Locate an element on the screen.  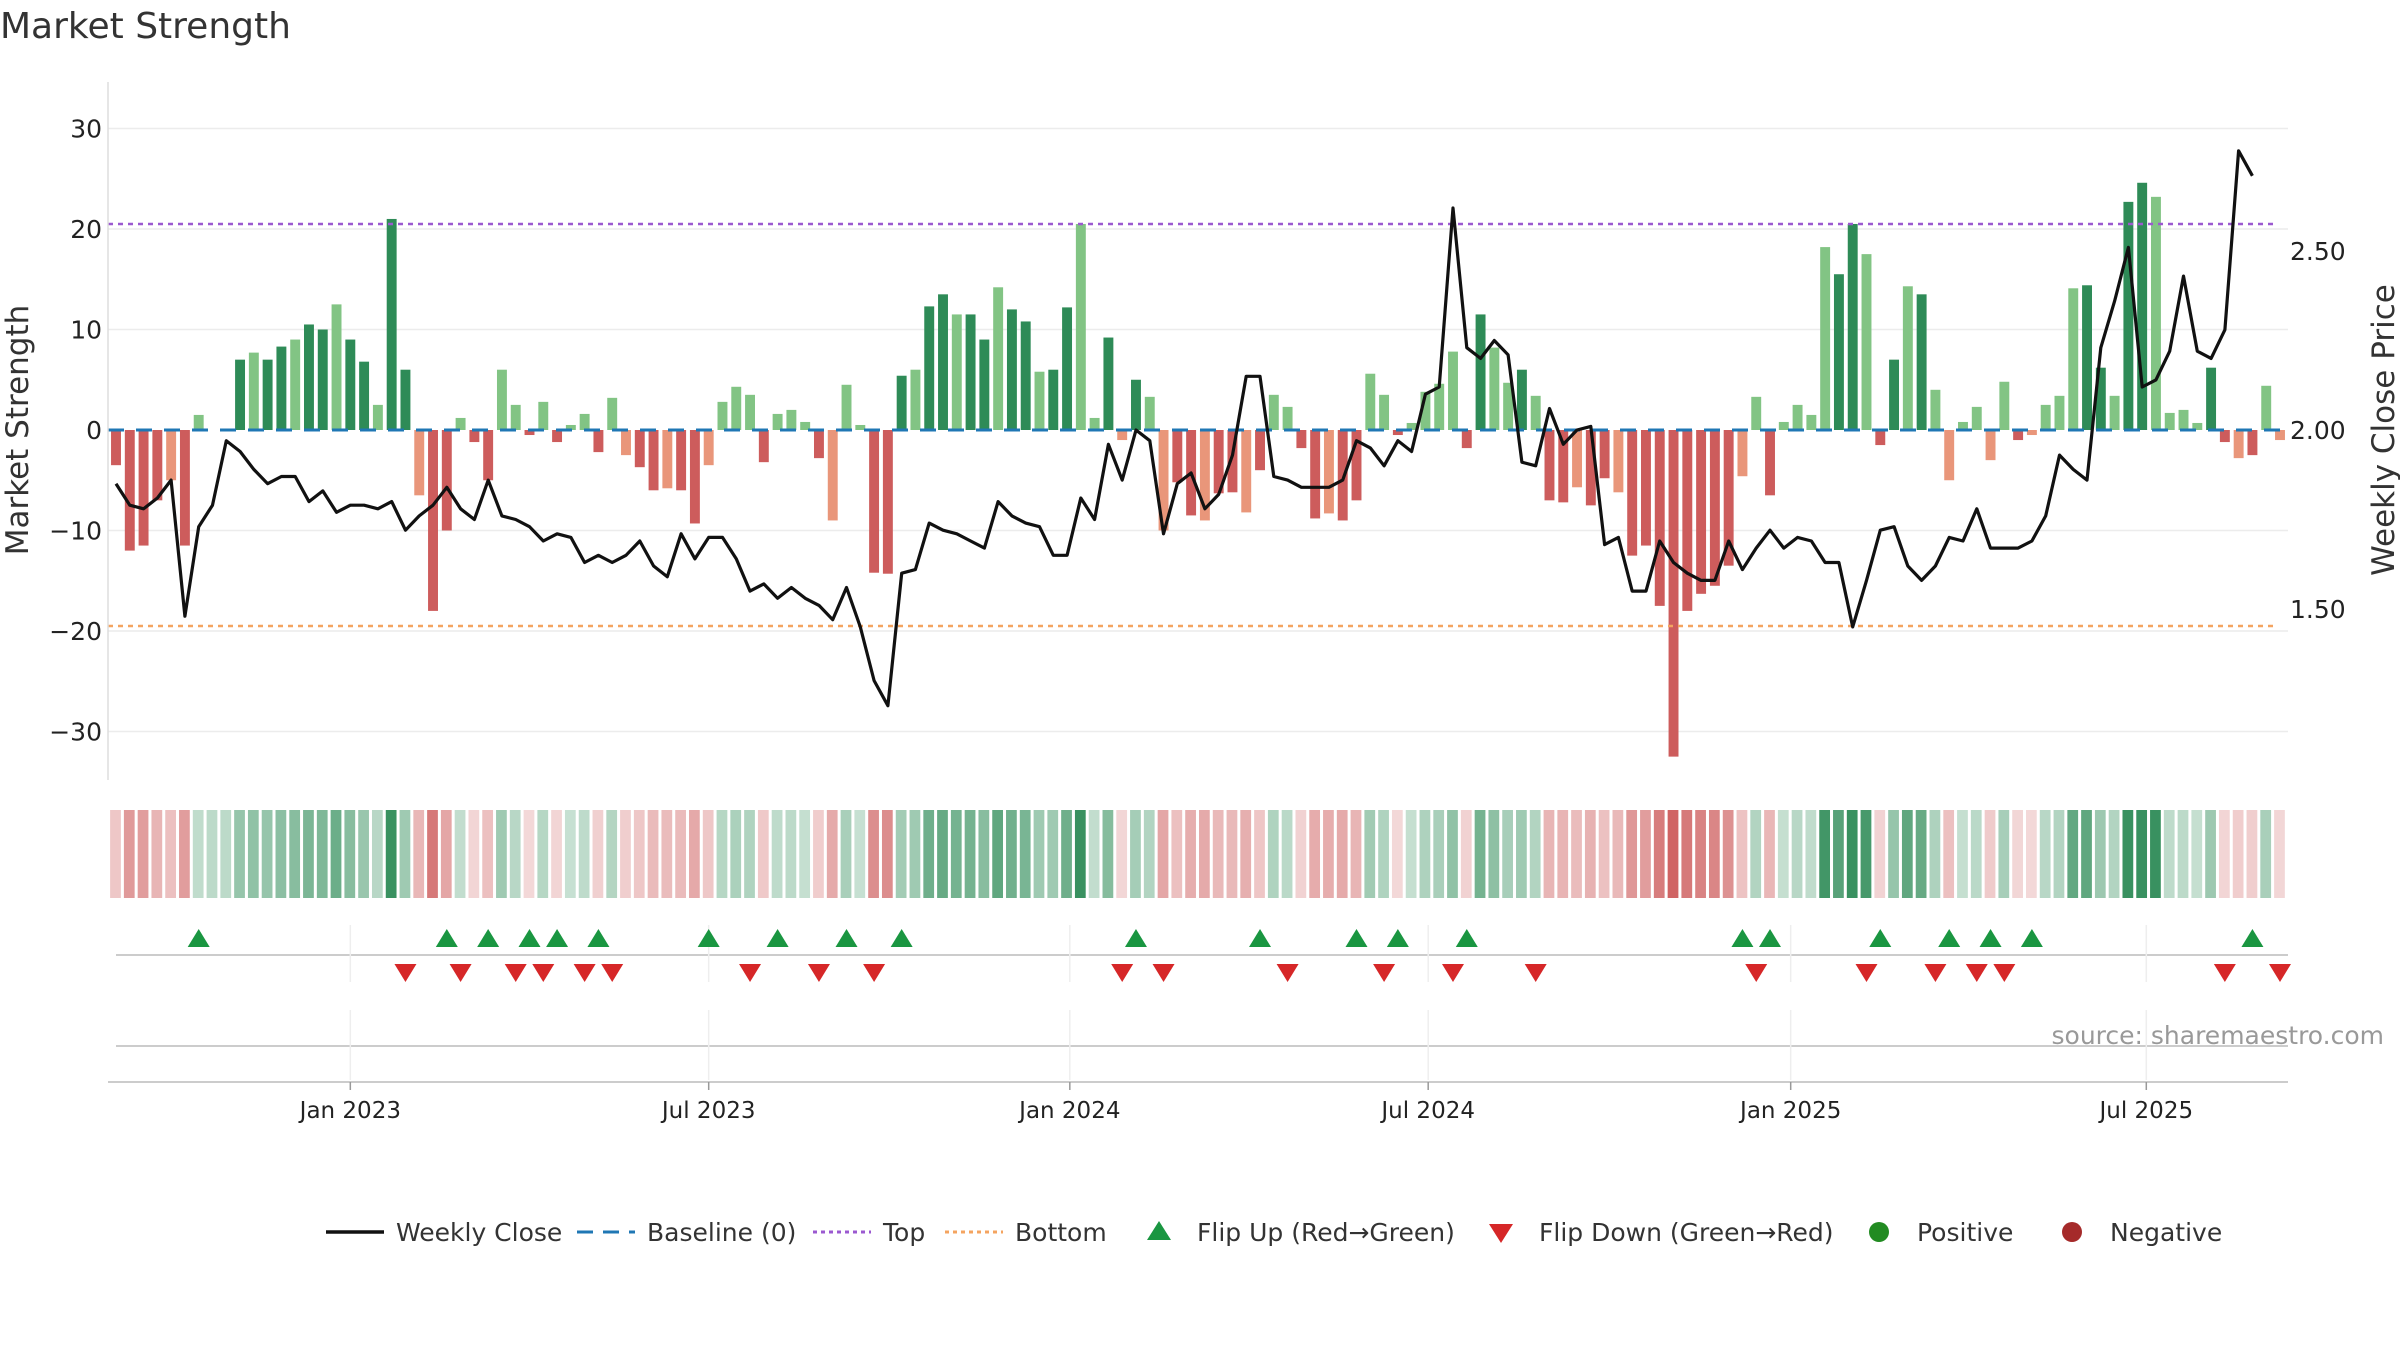
strength-heat-band is located at coordinates (1197, 854).